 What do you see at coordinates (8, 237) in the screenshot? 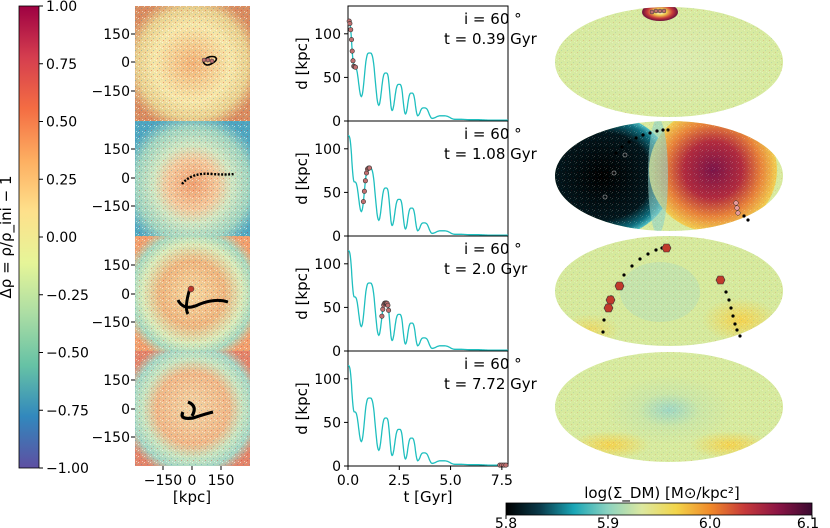
I see `colorbar-rho-label: Δρ = ρ/ρ_ini − 1` at bounding box center [8, 237].